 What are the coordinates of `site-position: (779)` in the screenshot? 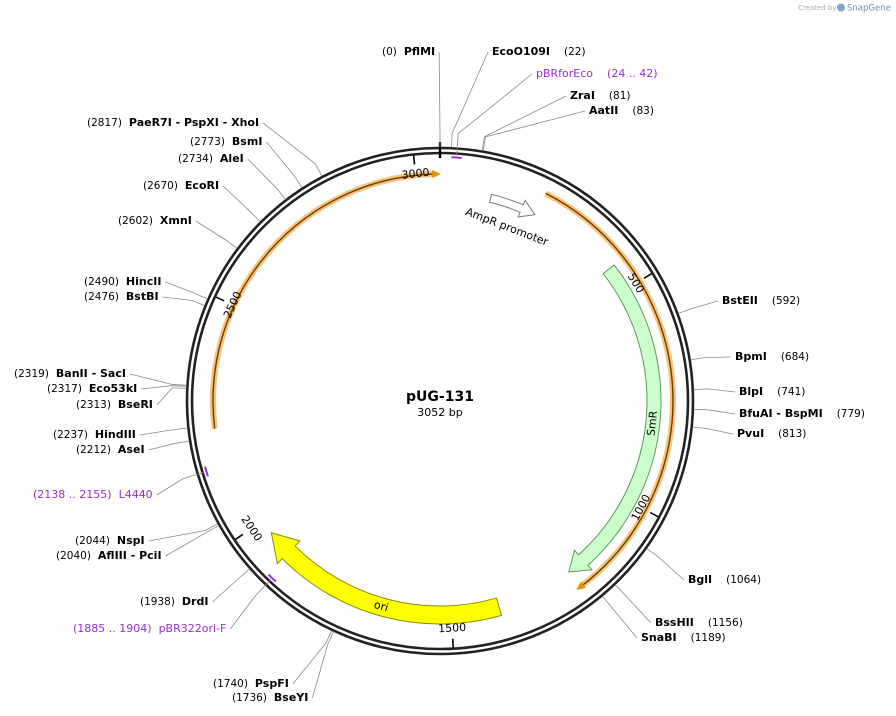 It's located at (851, 414).